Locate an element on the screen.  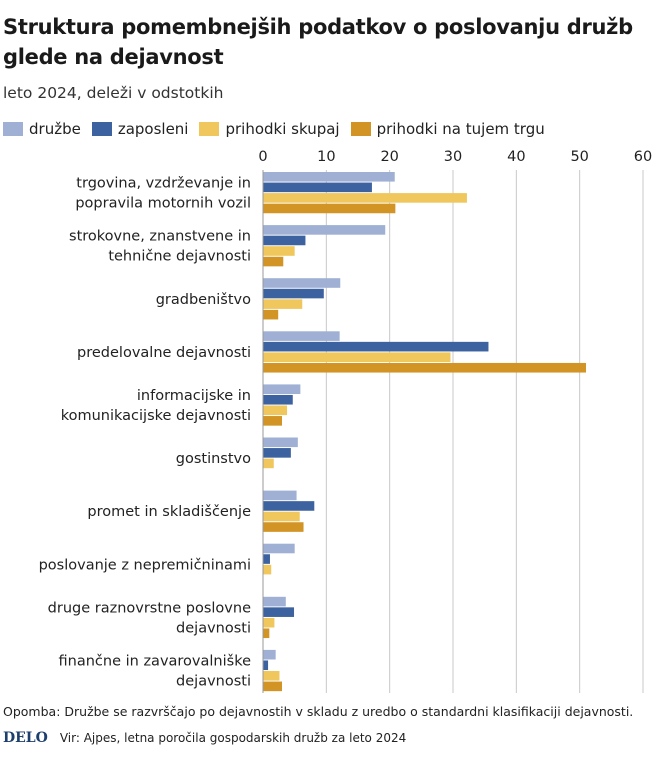
category-label: gradbeništvo is located at coordinates (203, 300).